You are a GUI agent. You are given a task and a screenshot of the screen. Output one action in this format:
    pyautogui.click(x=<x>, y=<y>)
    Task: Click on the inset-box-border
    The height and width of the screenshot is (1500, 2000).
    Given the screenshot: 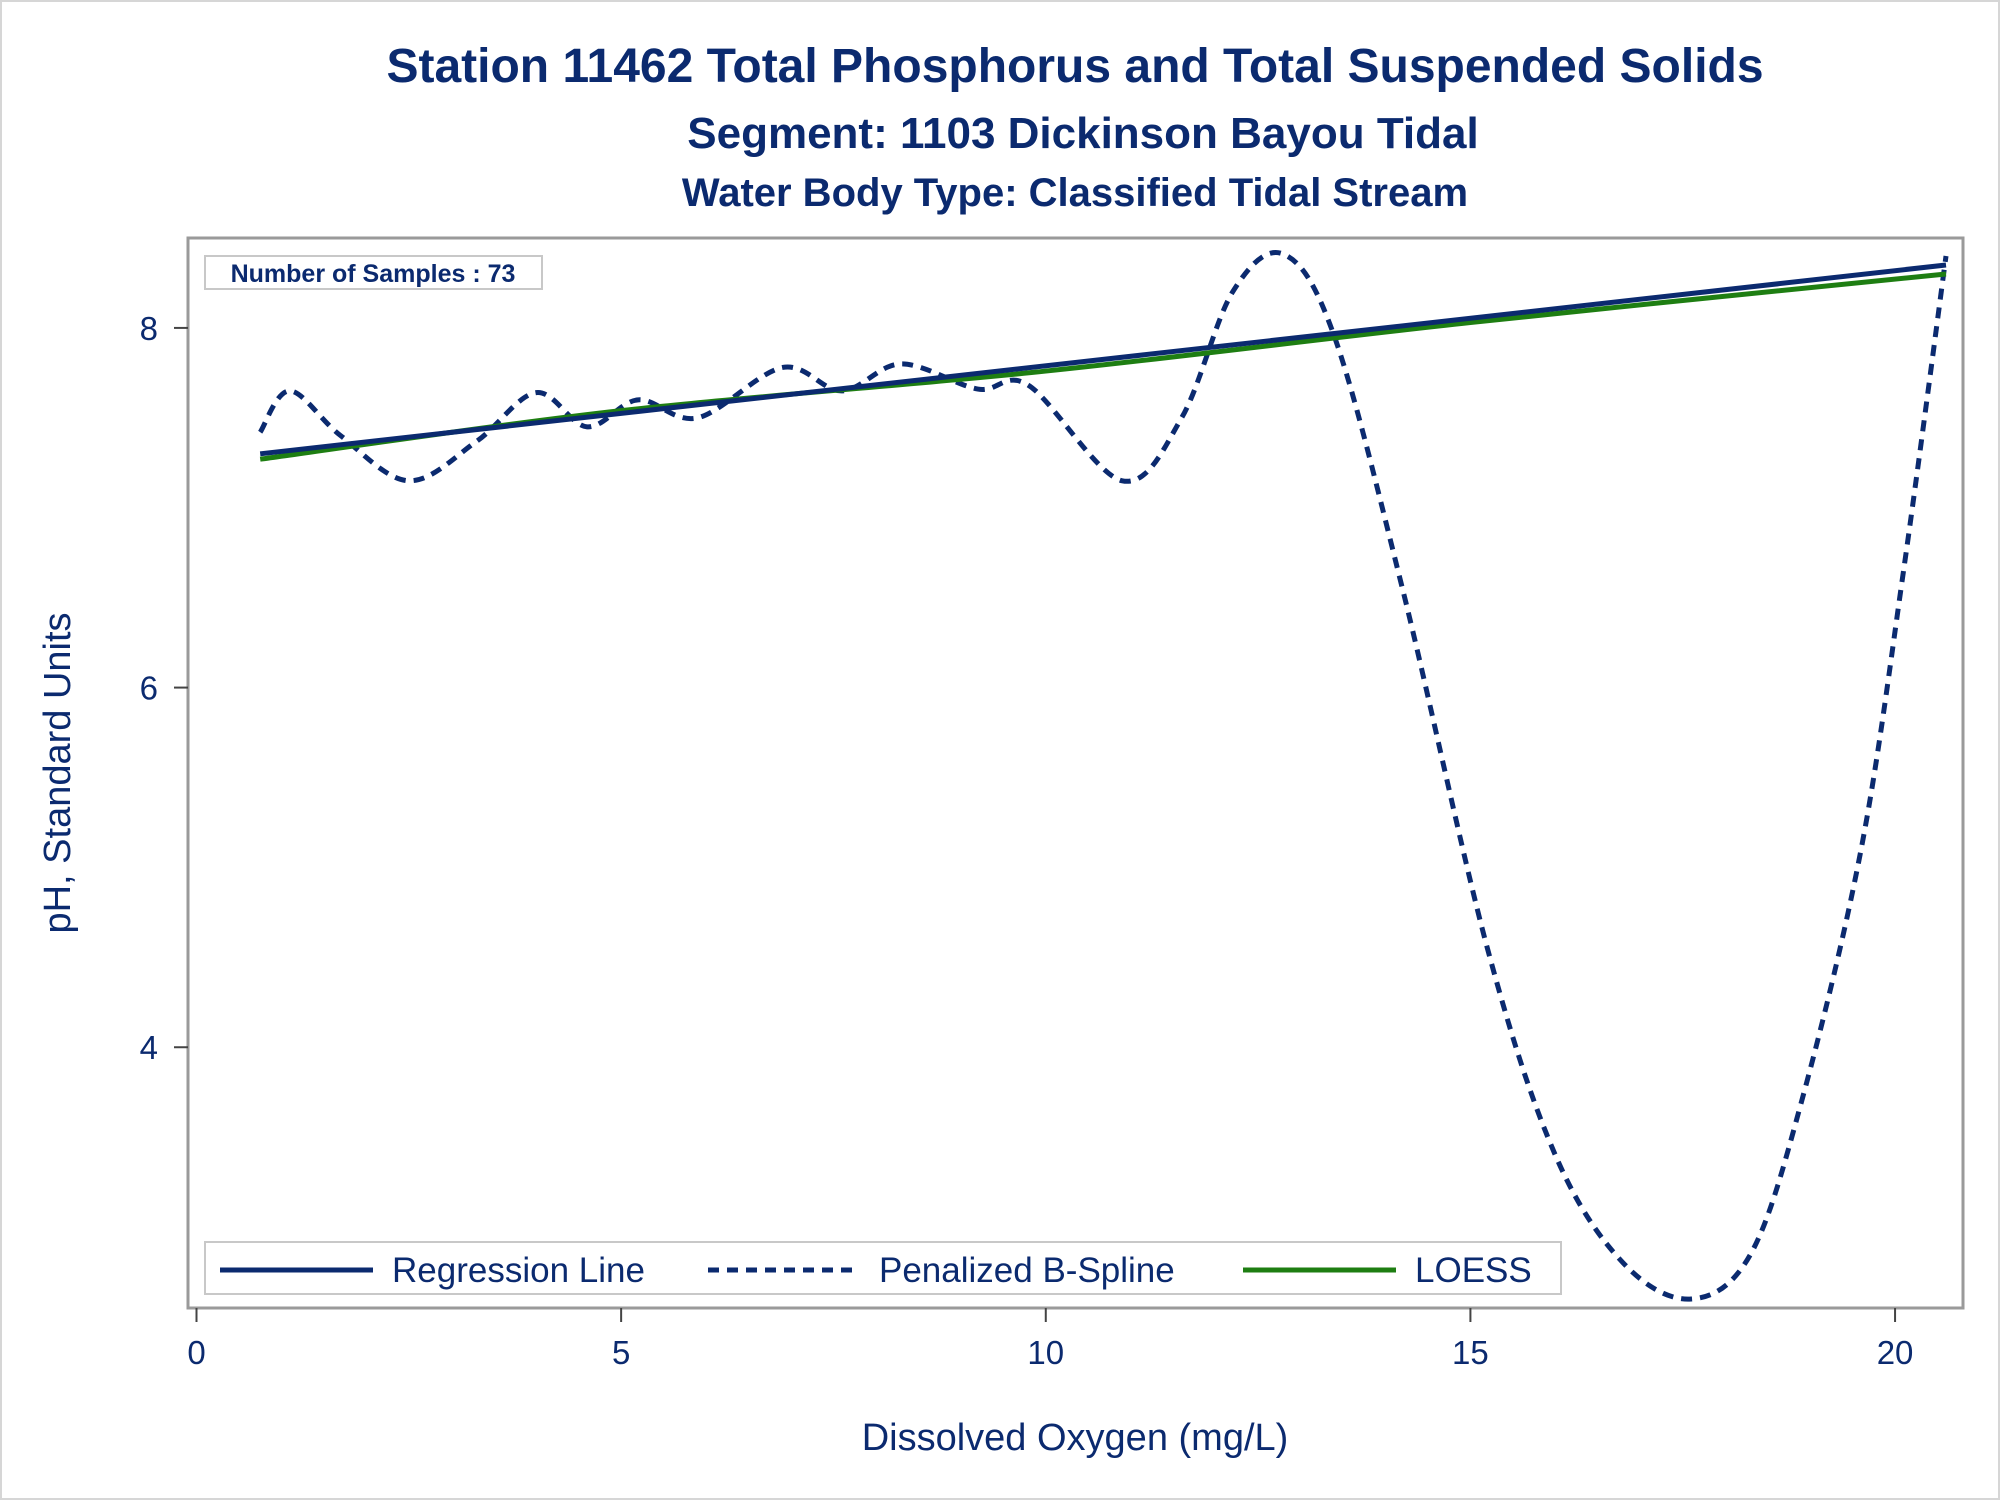 What is the action you would take?
    pyautogui.click(x=373, y=272)
    